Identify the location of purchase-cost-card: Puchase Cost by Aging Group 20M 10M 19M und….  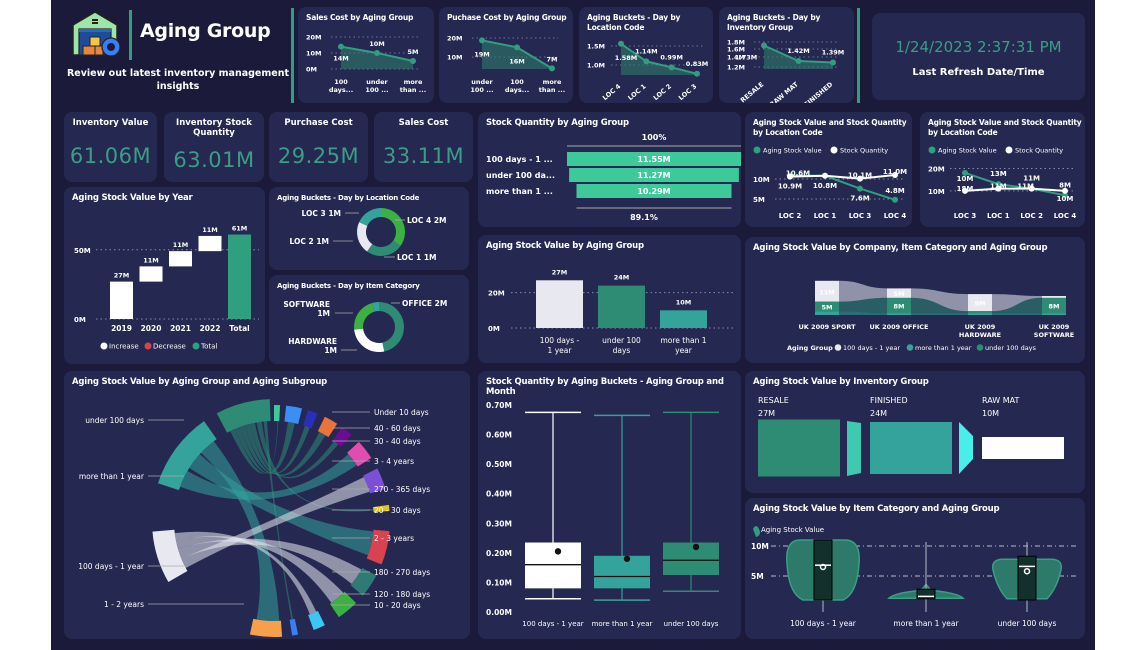
(506, 55).